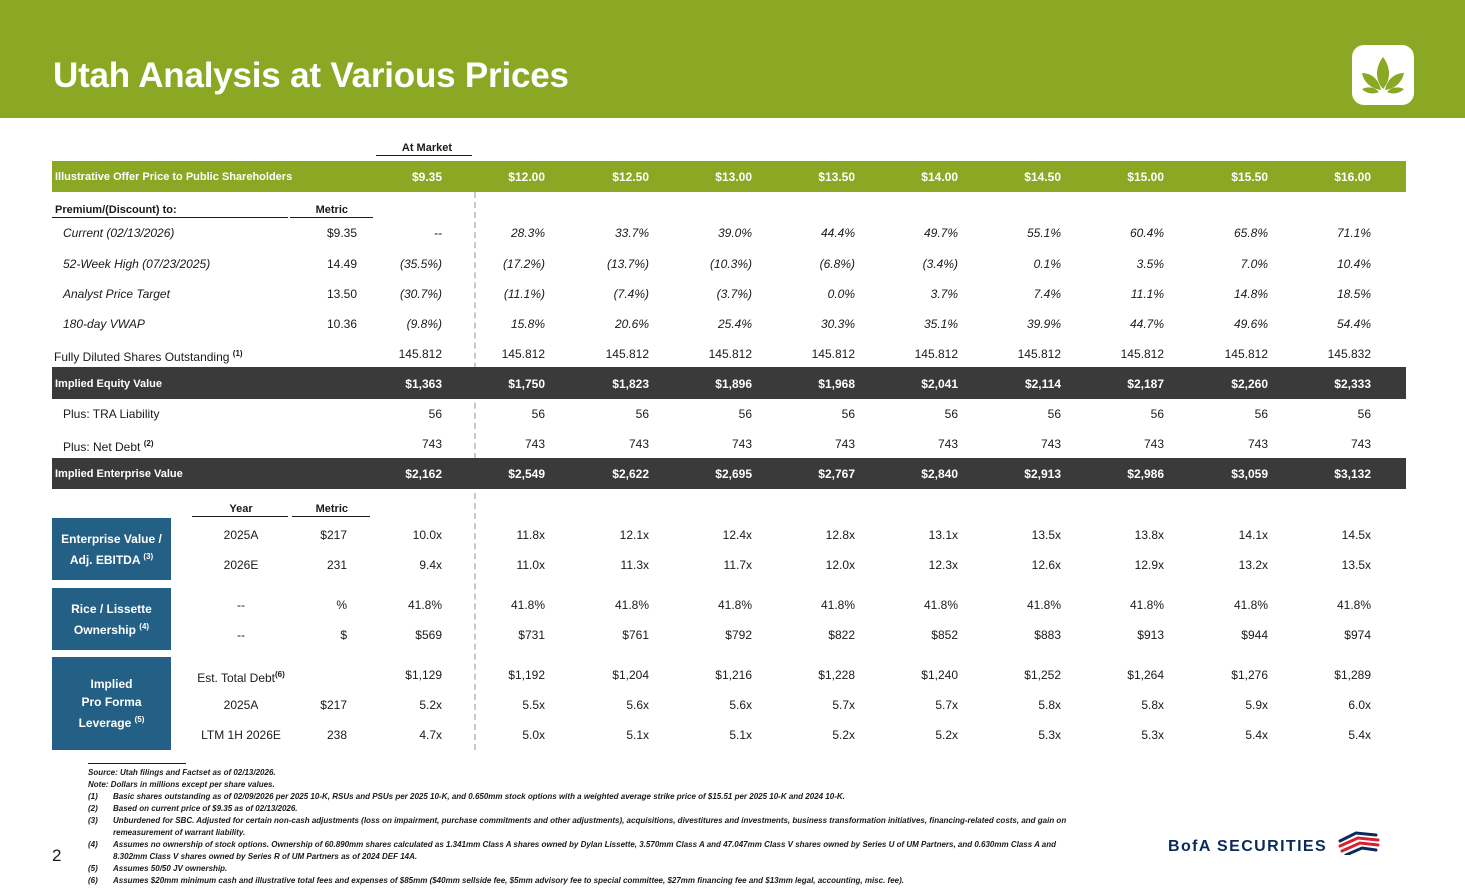 The image size is (1465, 890). I want to click on premium-row-label: Current (02/13/2026), so click(119, 233).